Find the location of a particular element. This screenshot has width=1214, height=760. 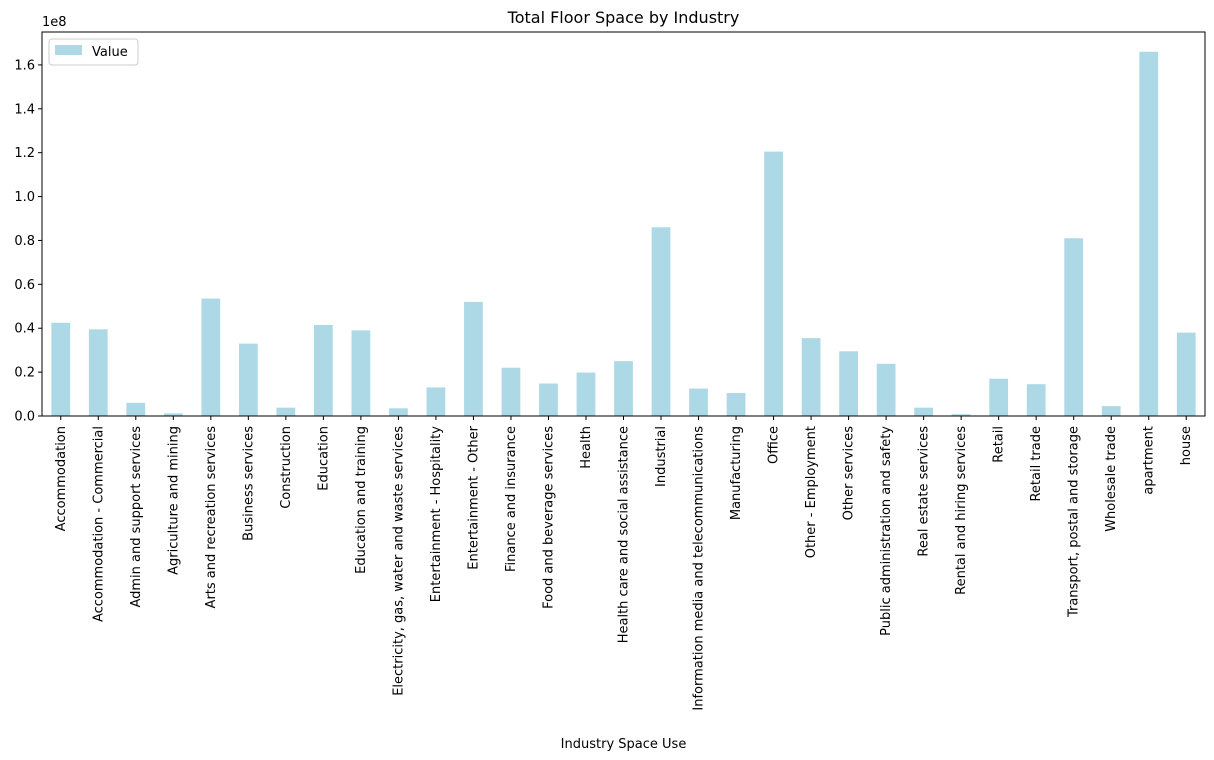

y-axis: 0.0 0.2 0.4 0.6 0.8 1.0 1.2 1.4 1.6 is located at coordinates (28, 241).